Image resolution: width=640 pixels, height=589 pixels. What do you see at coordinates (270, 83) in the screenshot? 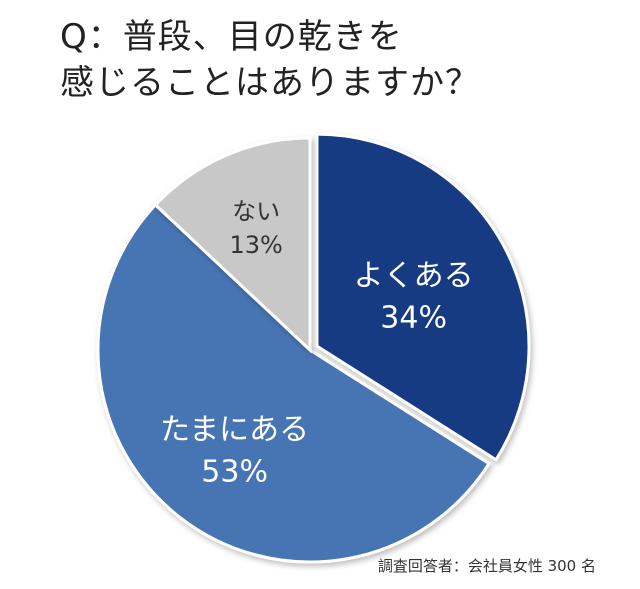
I see `title-line-2: 感じることはありますか？` at bounding box center [270, 83].